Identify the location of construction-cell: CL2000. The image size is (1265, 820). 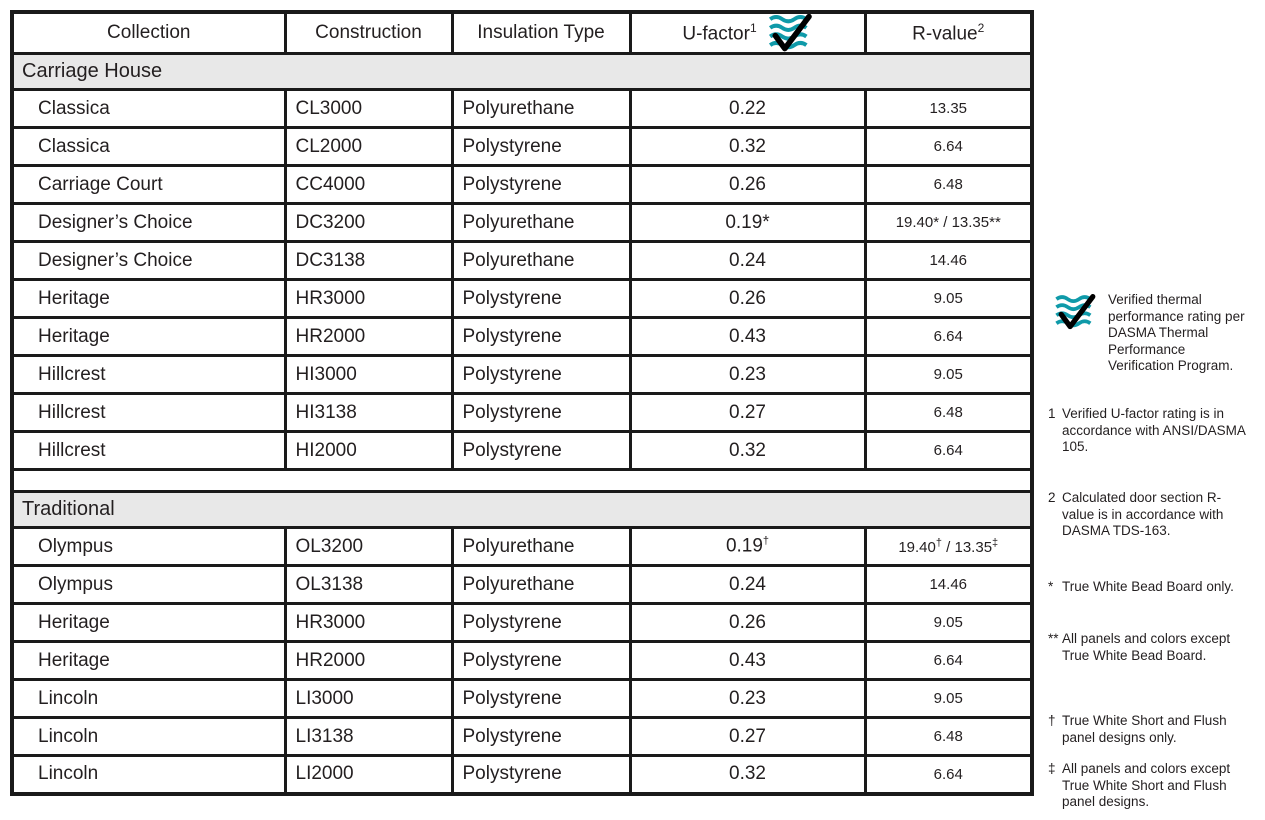
(368, 146).